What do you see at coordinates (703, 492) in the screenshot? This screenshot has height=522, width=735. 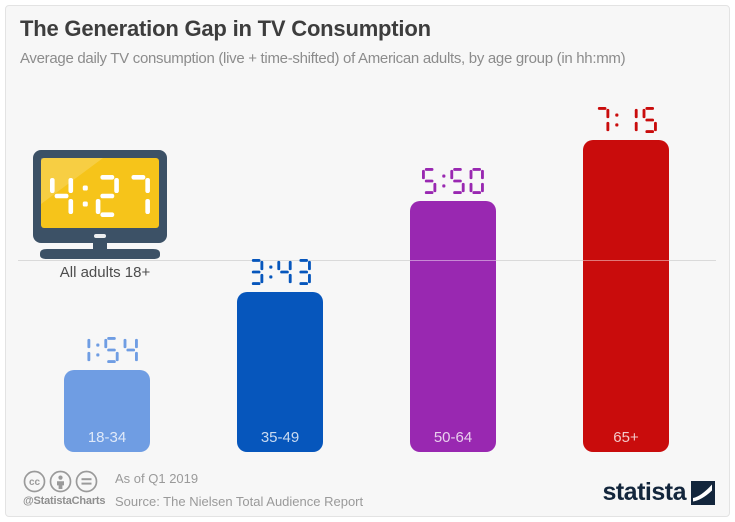 I see `statista-logo-mark` at bounding box center [703, 492].